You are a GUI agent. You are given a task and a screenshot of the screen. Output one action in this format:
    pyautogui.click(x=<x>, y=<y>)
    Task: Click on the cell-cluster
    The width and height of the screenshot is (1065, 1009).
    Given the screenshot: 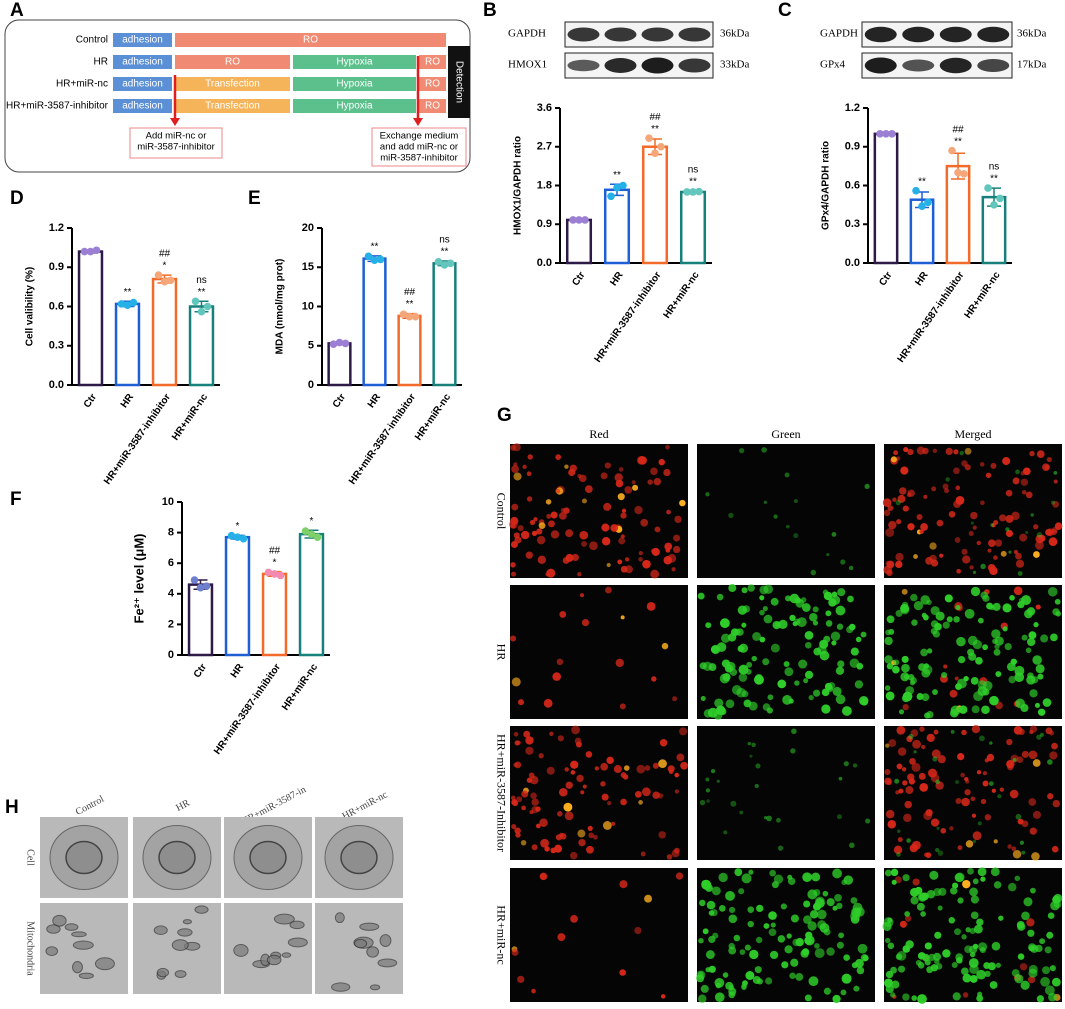 What is the action you would take?
    pyautogui.click(x=972, y=792)
    